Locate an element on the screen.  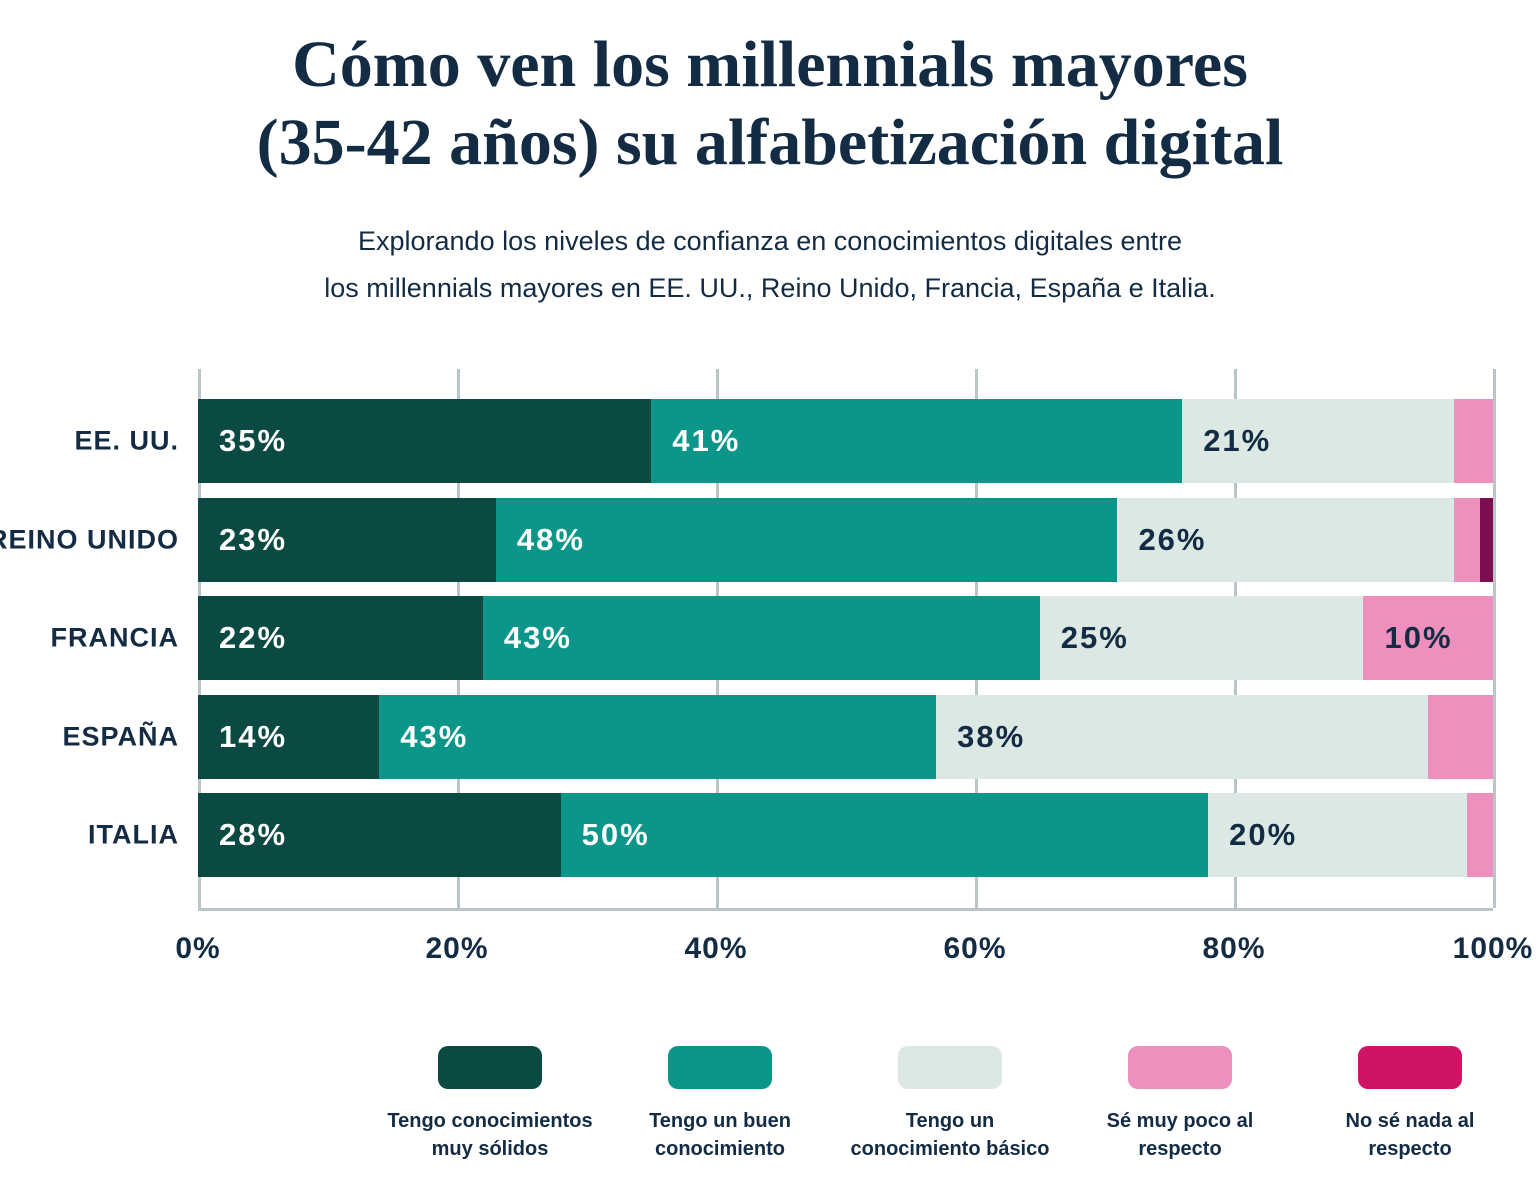
legend-item: Tengo un buen conocimiento is located at coordinates (720, 1105).